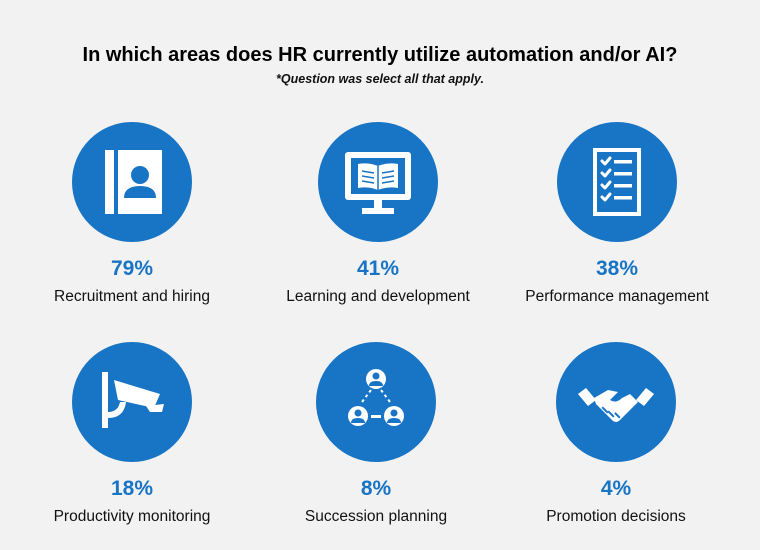 This screenshot has height=550, width=760. What do you see at coordinates (617, 296) in the screenshot?
I see `stat-label: Performance management` at bounding box center [617, 296].